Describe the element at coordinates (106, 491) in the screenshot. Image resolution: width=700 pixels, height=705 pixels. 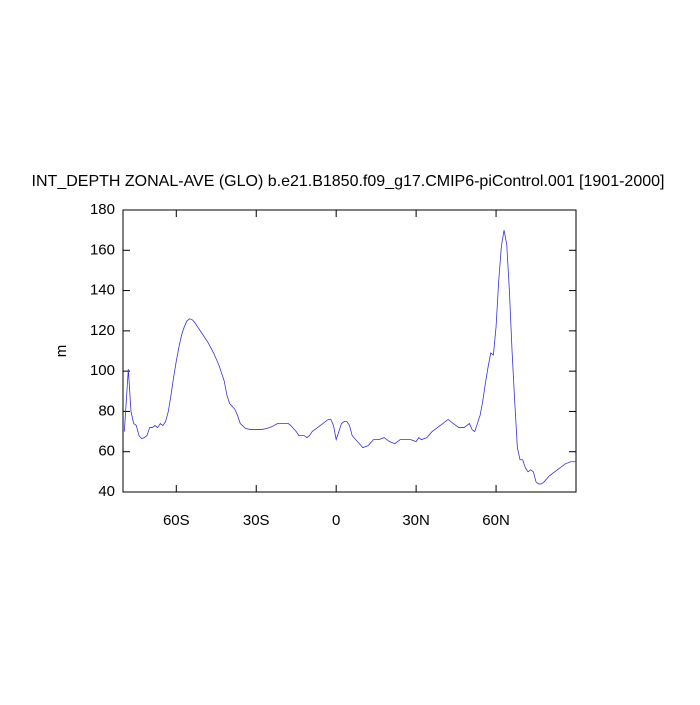
I see `y-tick-label: 40` at that location.